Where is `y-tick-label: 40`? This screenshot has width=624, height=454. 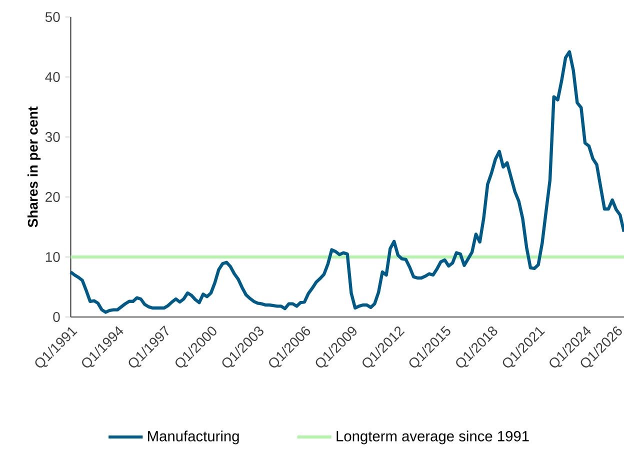 y-tick-label: 40 is located at coordinates (52, 77).